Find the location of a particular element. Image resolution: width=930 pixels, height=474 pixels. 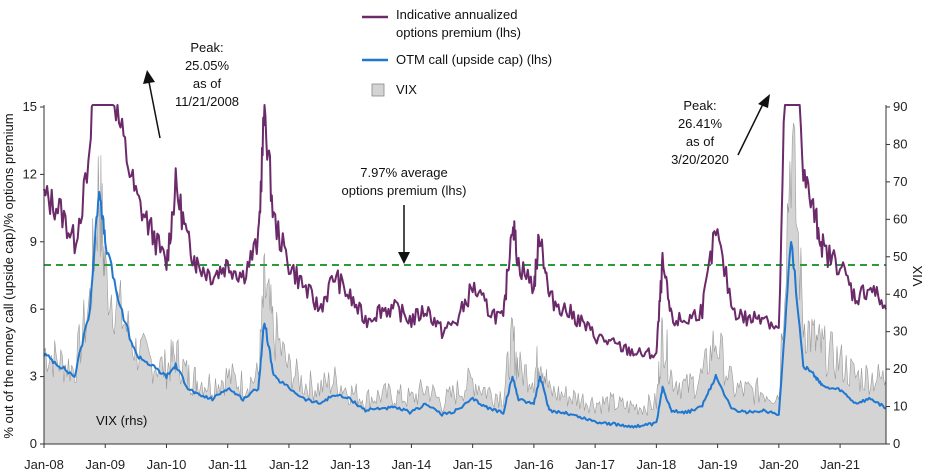

y-tick-right-label: 10 is located at coordinates (900, 406).